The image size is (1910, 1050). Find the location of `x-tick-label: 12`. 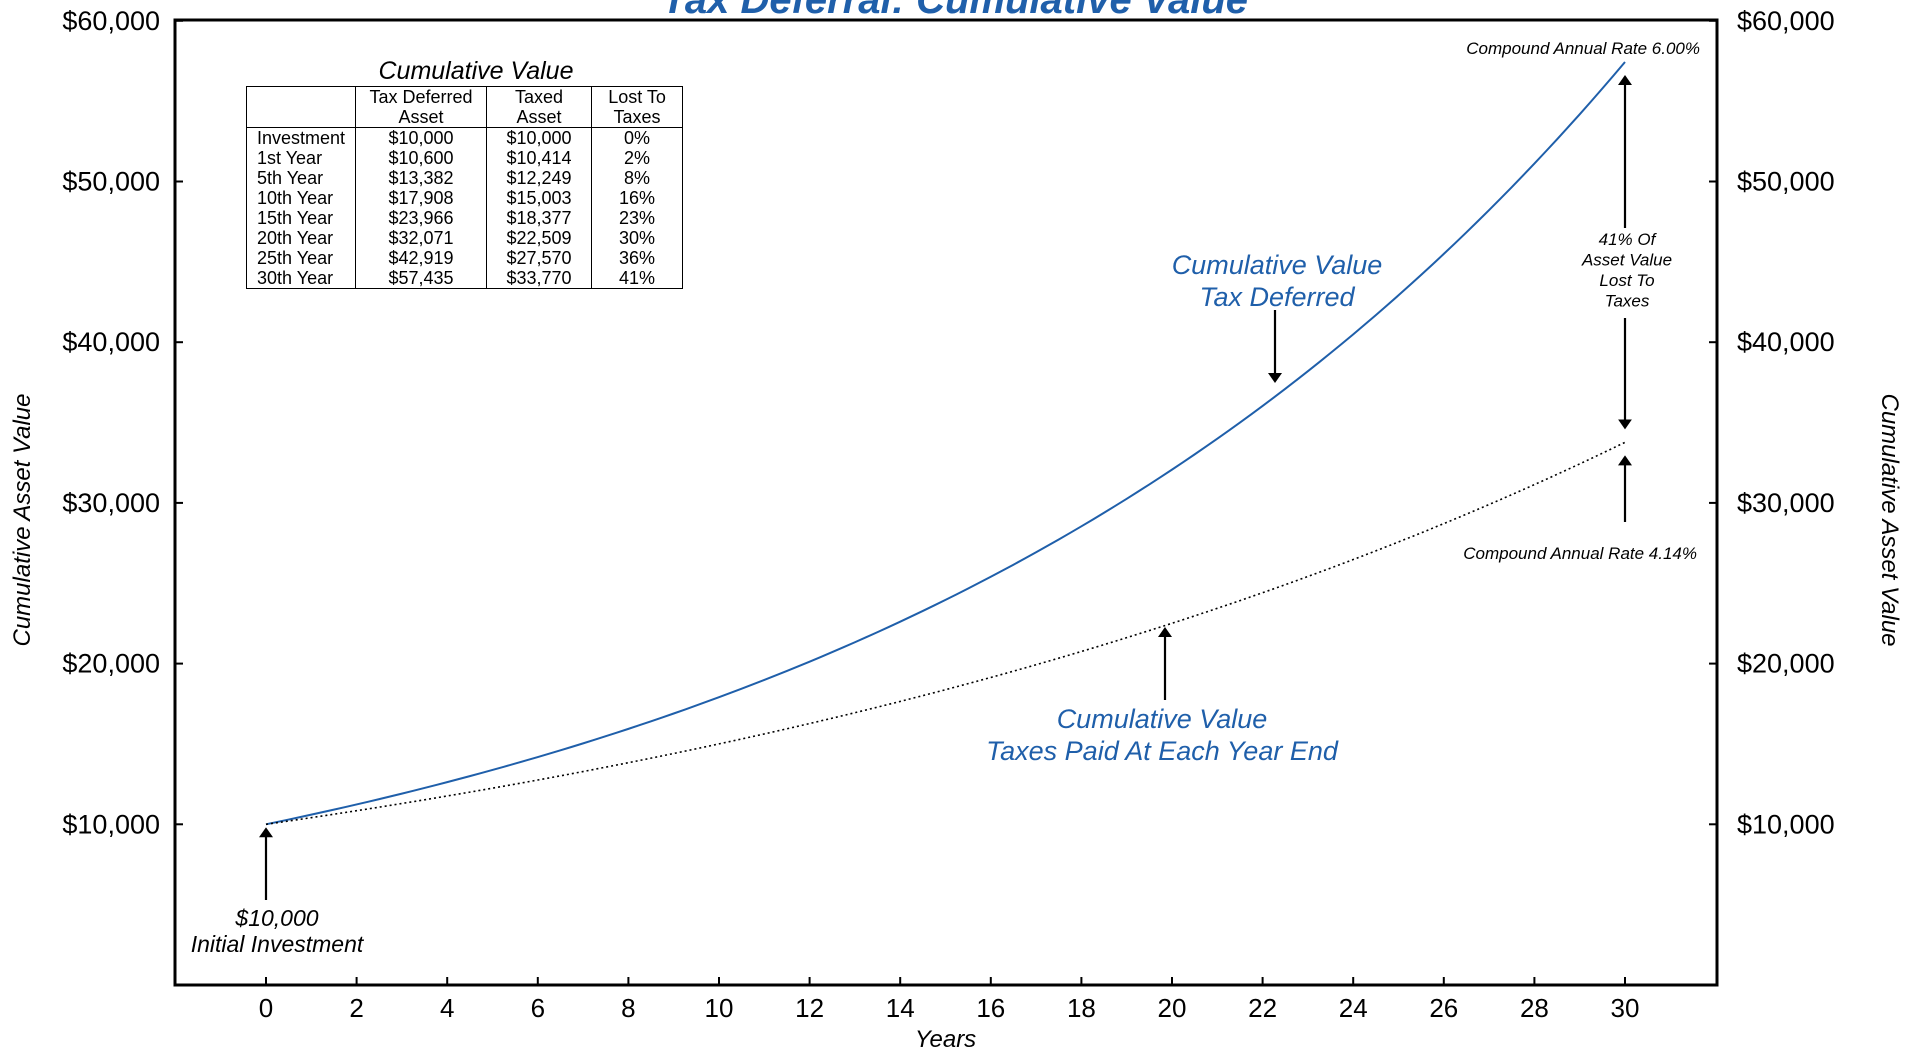

x-tick-label: 12 is located at coordinates (809, 1008).